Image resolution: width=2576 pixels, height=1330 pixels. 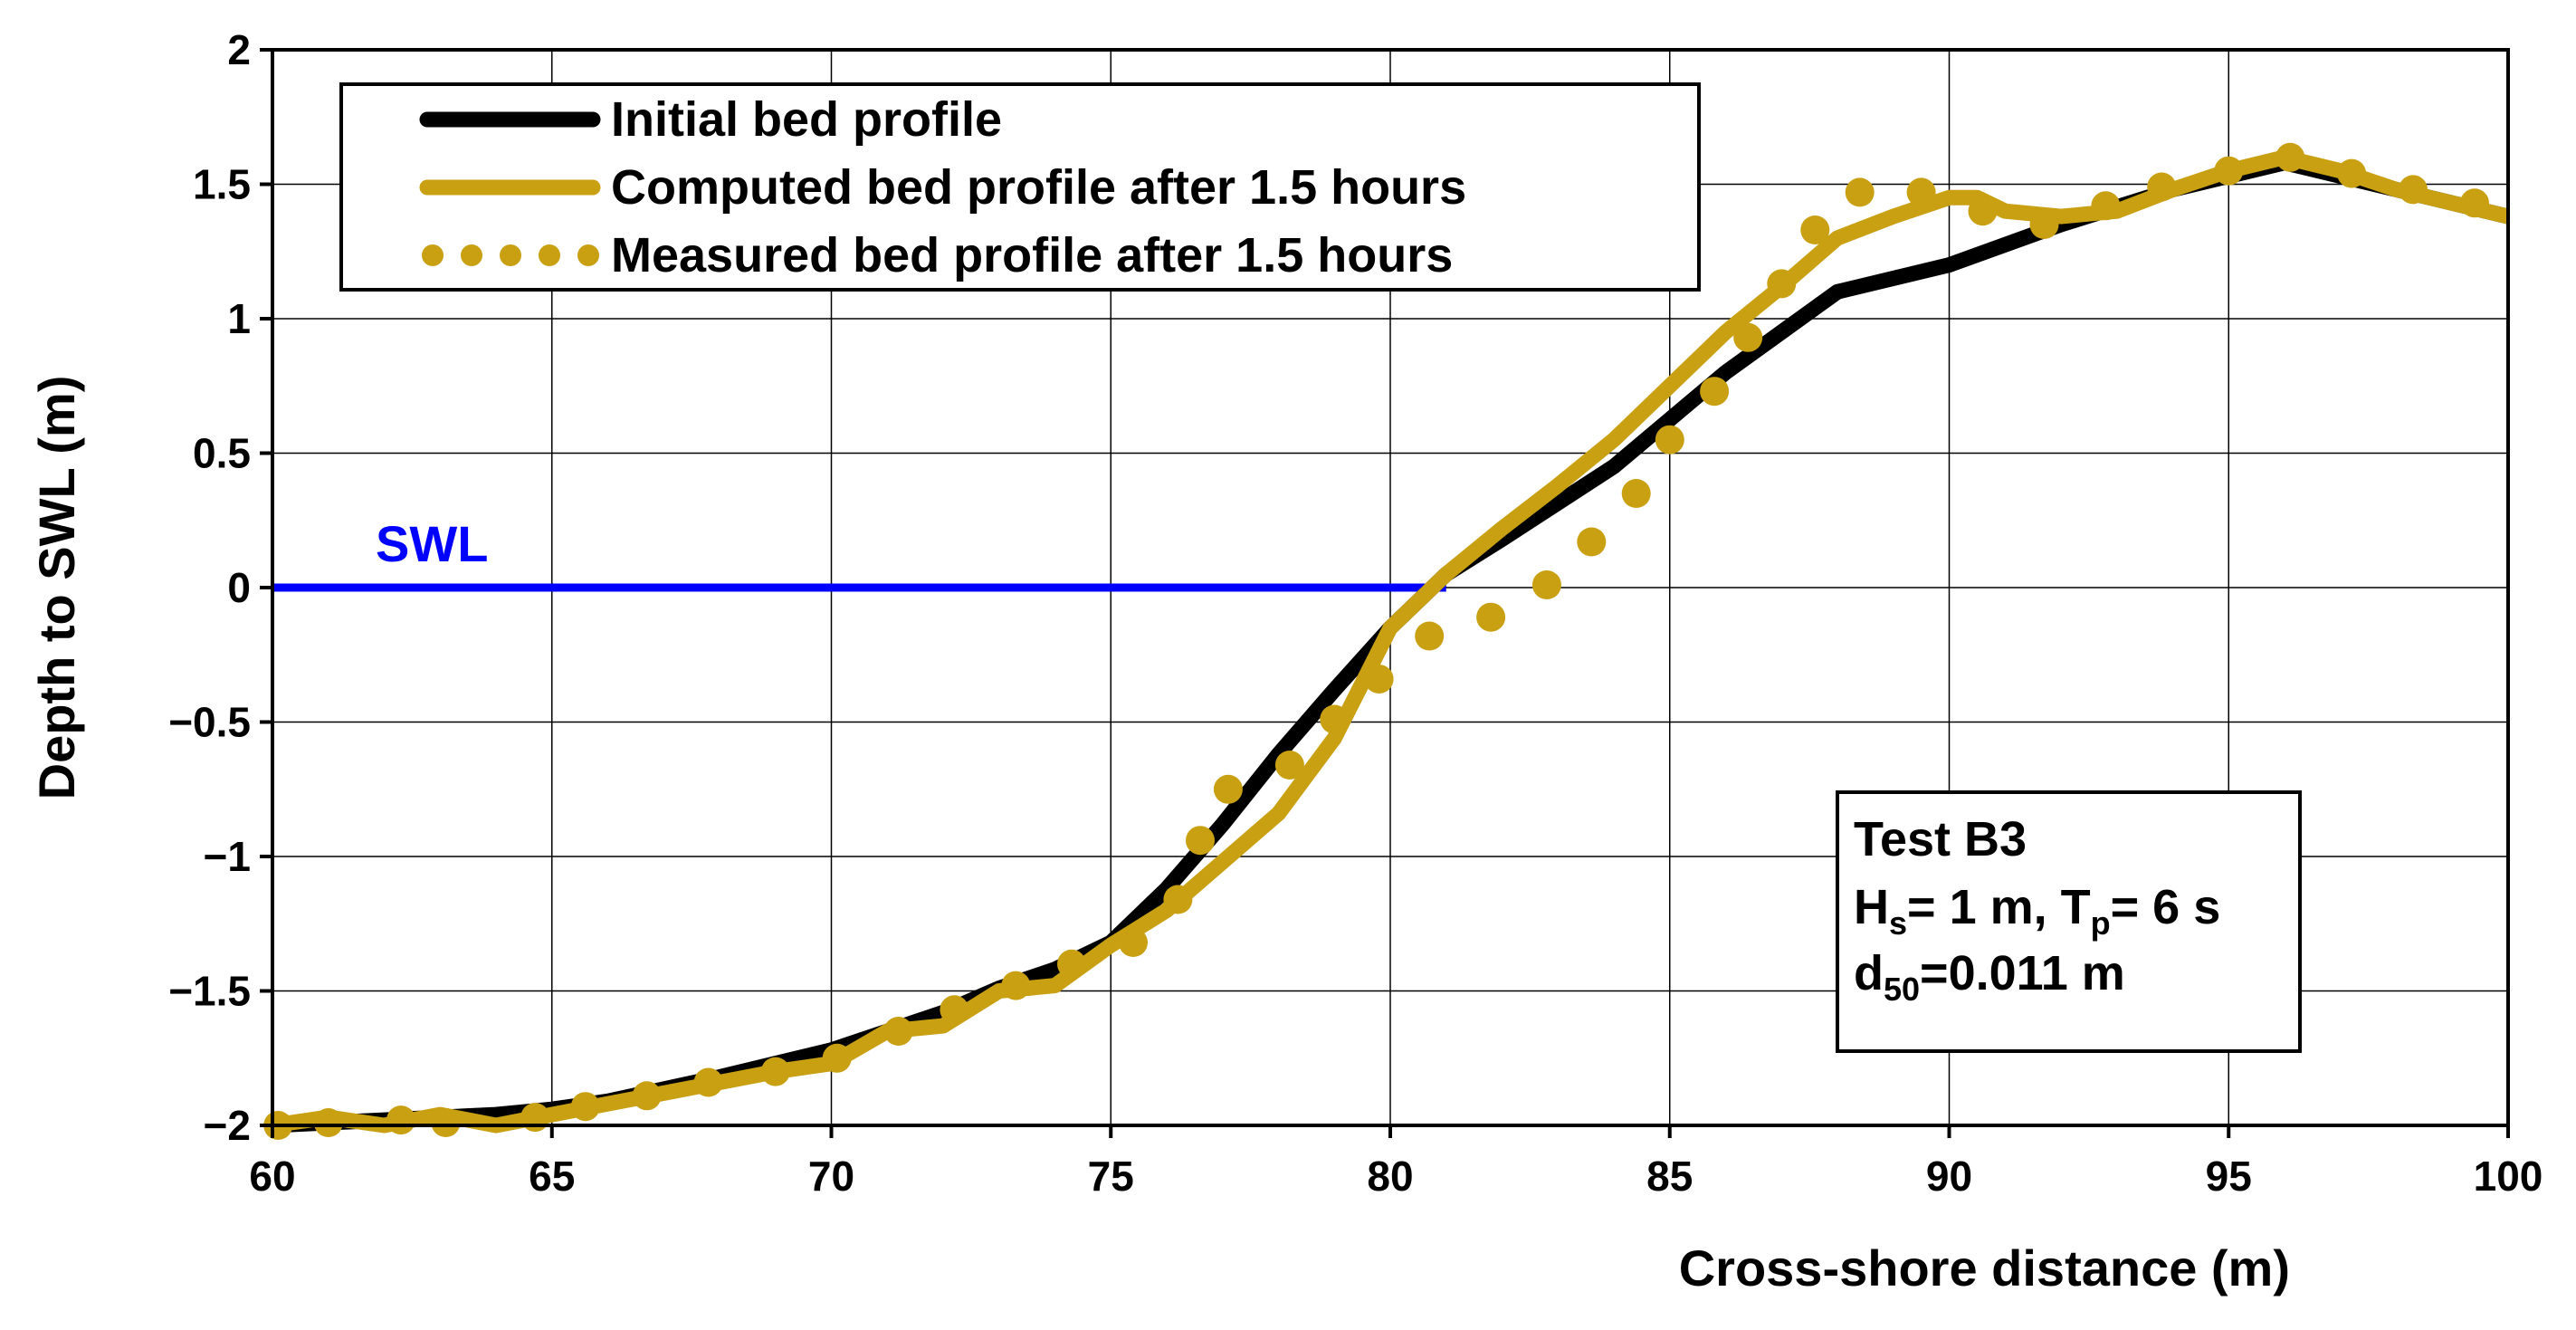 I want to click on legend-label-measured: Measured bed profile after 1.5 hours, so click(x=1032, y=255).